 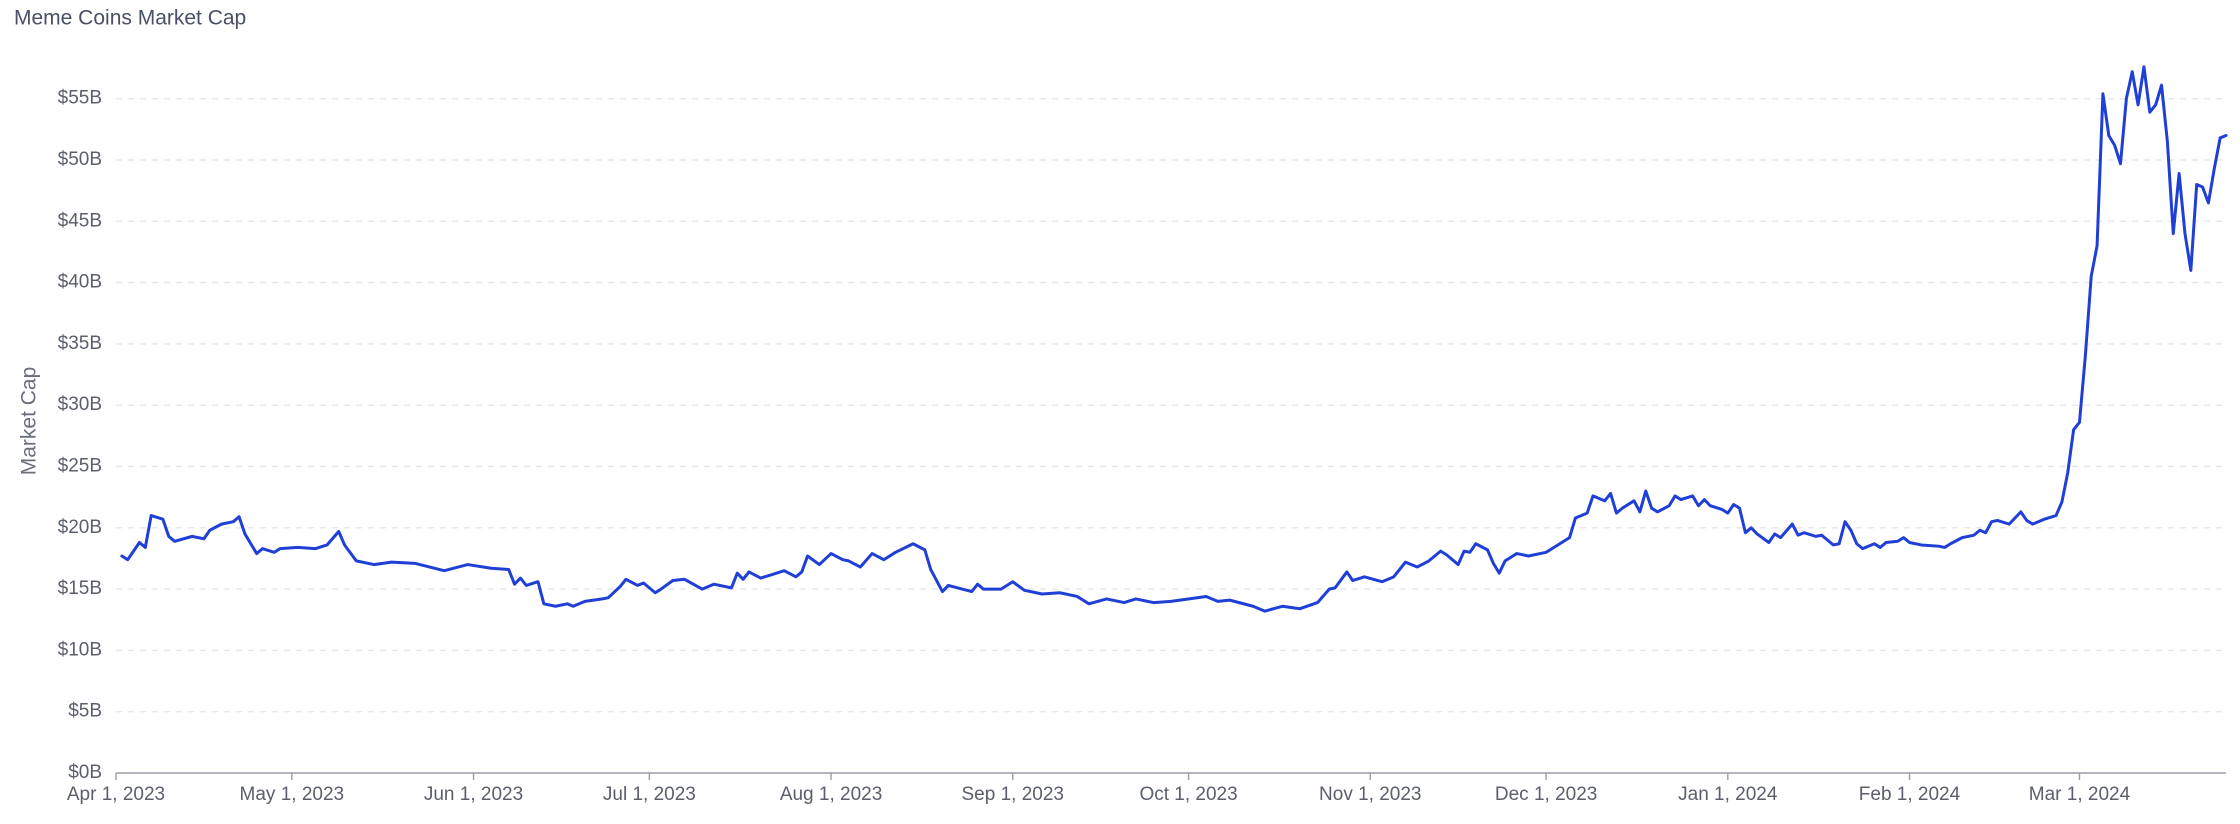 I want to click on x-tick-label: Oct 1, 2023, so click(x=1188, y=794).